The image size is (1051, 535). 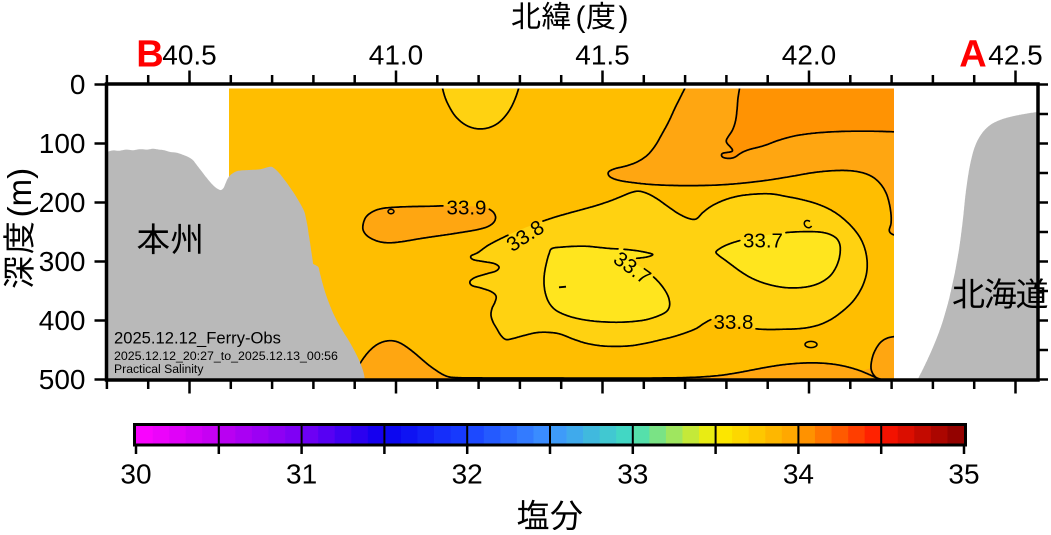 What do you see at coordinates (135, 474) in the screenshot?
I see `svg-text: 30` at bounding box center [135, 474].